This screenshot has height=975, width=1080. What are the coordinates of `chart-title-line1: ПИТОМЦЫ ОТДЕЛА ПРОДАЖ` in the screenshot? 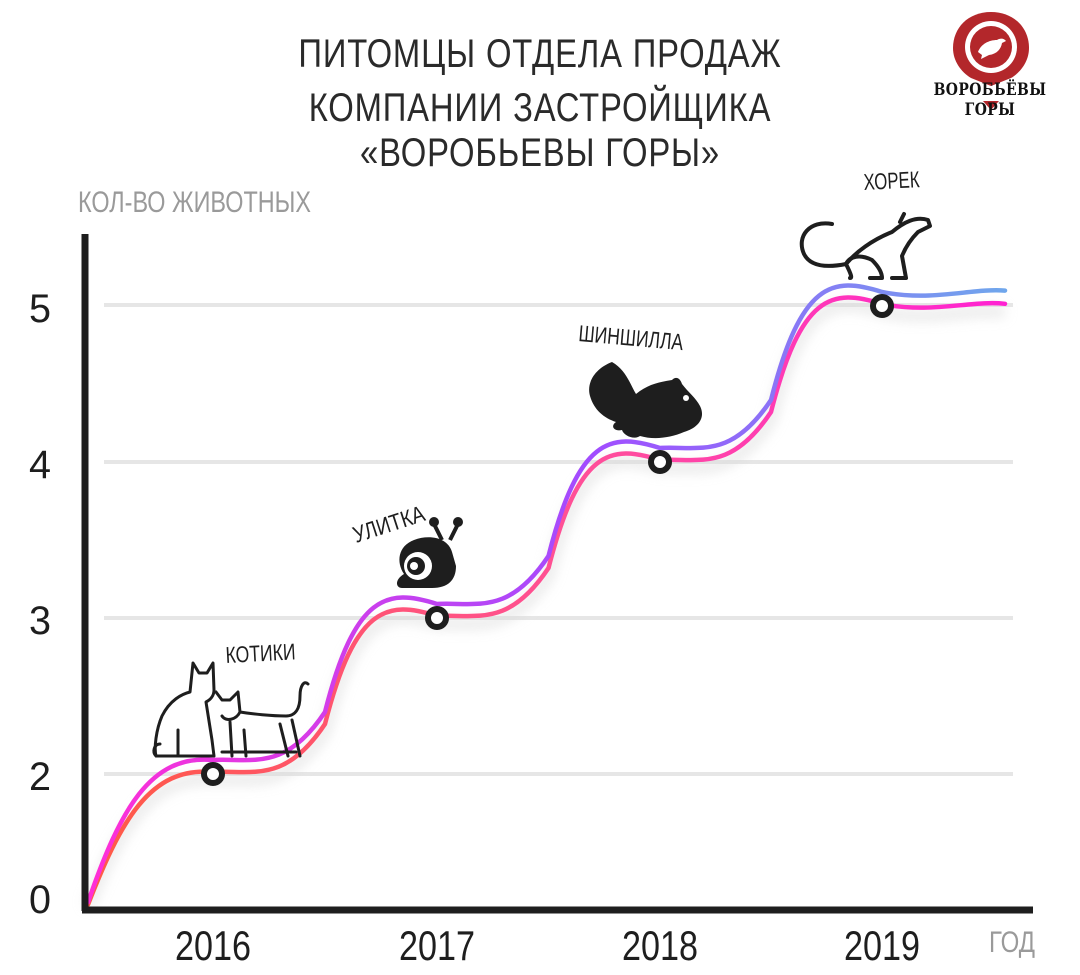 It's located at (540, 54).